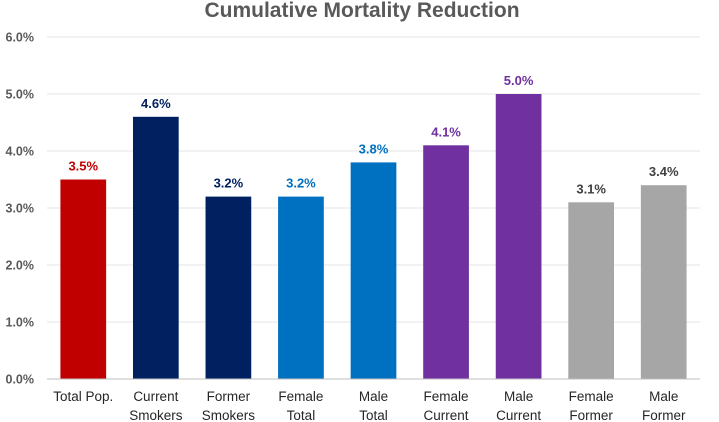 The height and width of the screenshot is (422, 719). Describe the element at coordinates (518, 405) in the screenshot. I see `x-tick-label: Male Current` at that location.